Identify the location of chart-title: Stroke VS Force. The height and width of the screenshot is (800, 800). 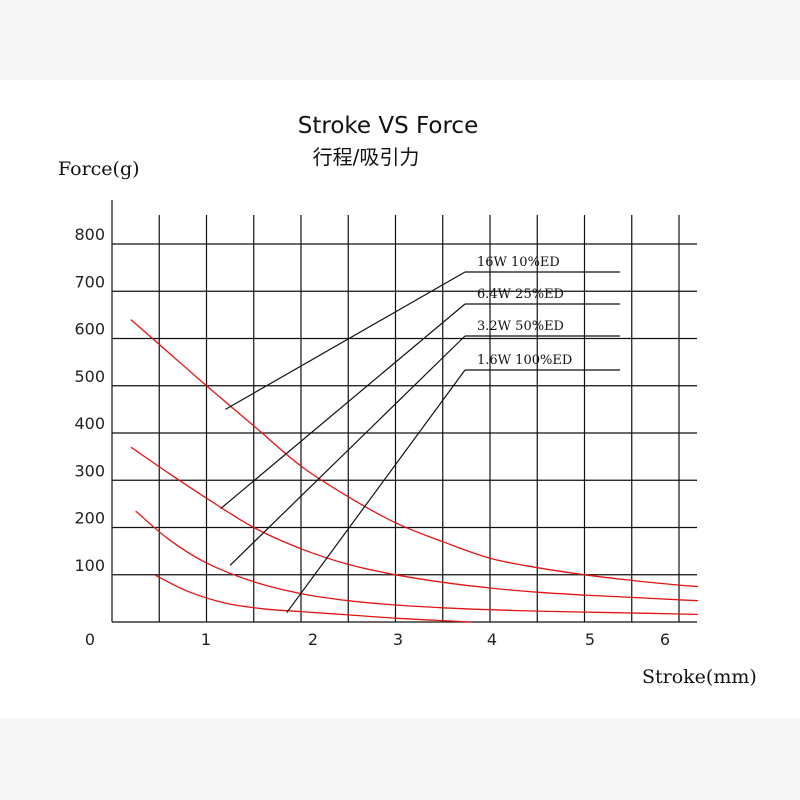
(388, 126).